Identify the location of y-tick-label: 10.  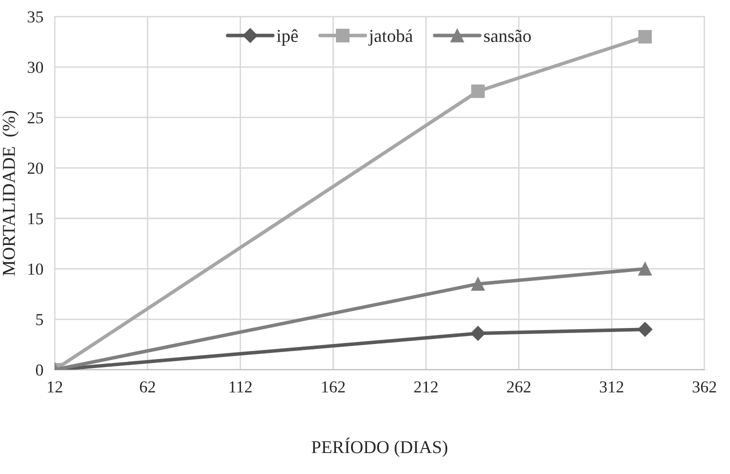
(36, 269).